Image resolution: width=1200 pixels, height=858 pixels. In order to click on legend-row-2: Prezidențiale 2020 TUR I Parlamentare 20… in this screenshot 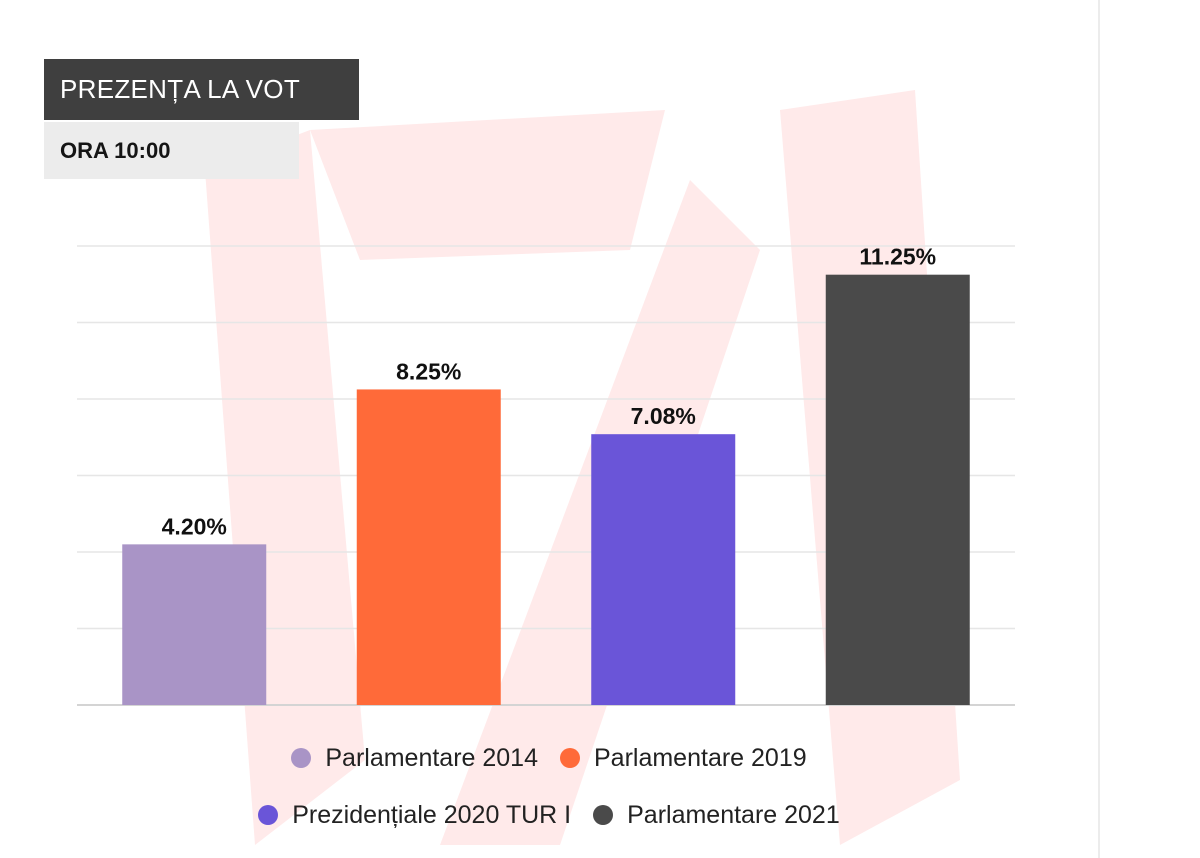, I will do `click(549, 815)`.